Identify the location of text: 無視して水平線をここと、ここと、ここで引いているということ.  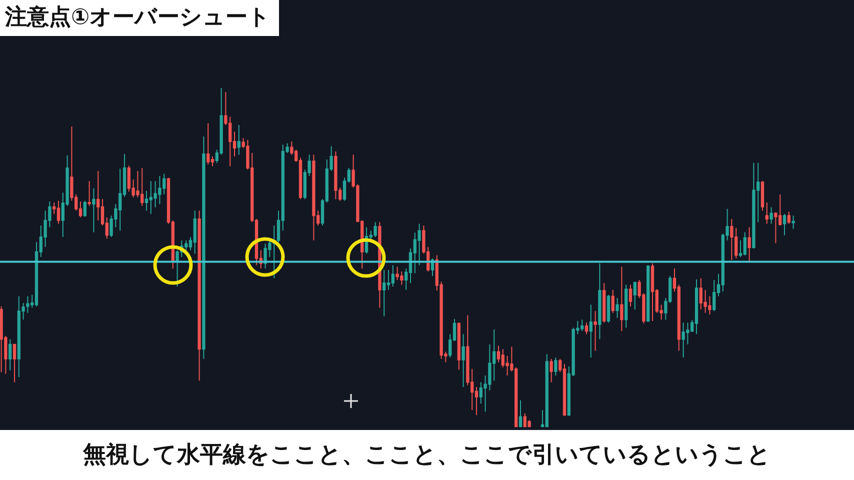
(427, 455).